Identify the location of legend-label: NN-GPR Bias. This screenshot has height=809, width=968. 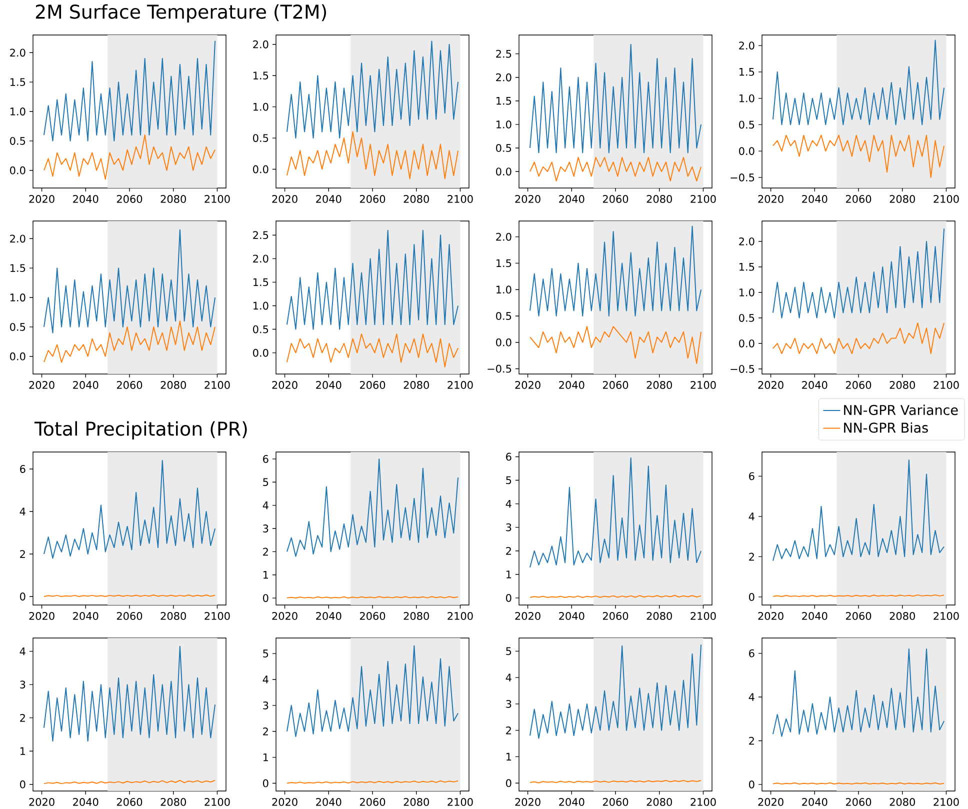
(886, 427).